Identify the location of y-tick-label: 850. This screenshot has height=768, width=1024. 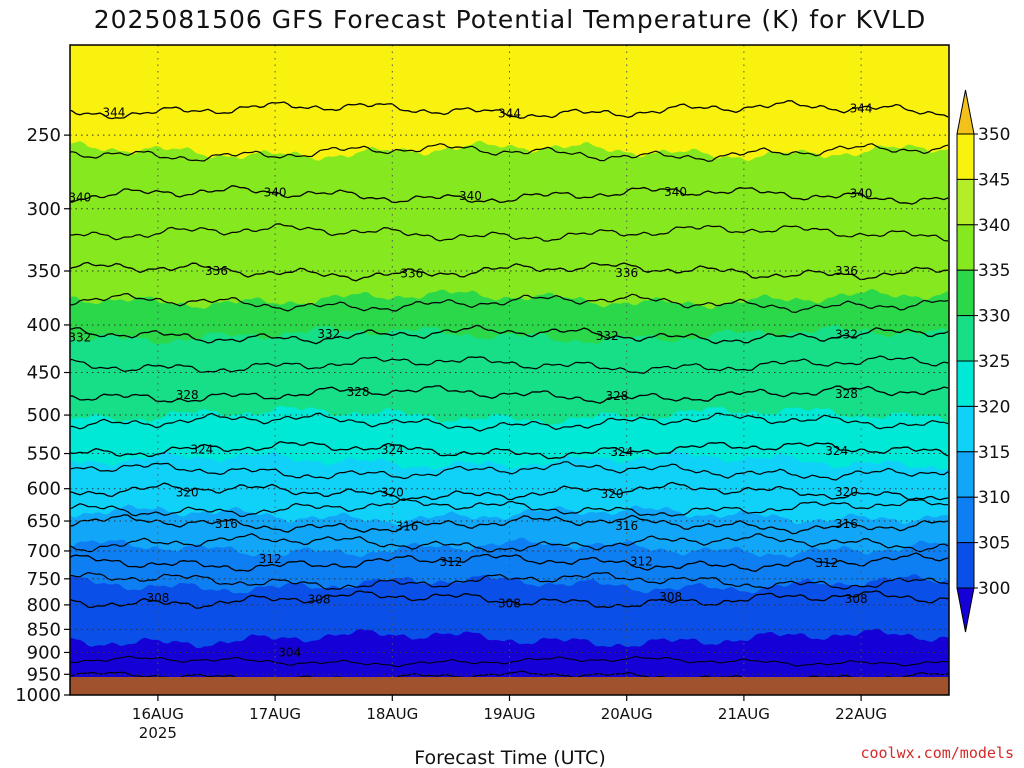
(44, 629).